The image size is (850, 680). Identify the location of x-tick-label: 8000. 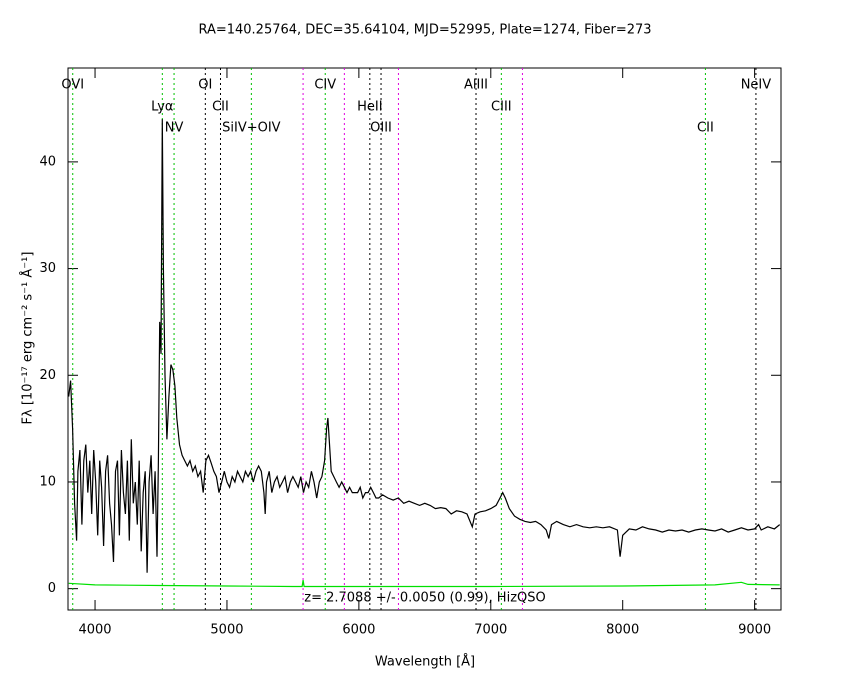
(622, 630).